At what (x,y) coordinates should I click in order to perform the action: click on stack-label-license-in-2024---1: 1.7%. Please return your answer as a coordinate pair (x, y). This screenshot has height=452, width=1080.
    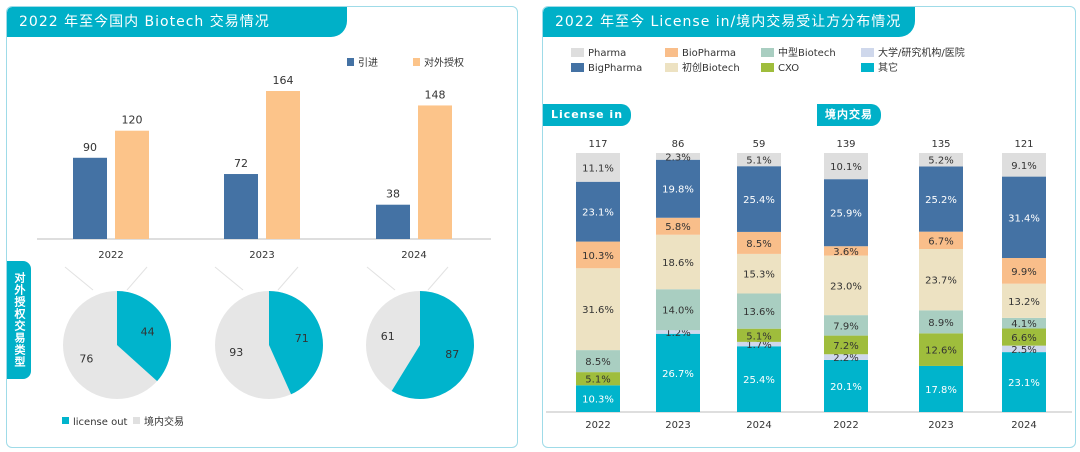
    Looking at the image, I should click on (758, 345).